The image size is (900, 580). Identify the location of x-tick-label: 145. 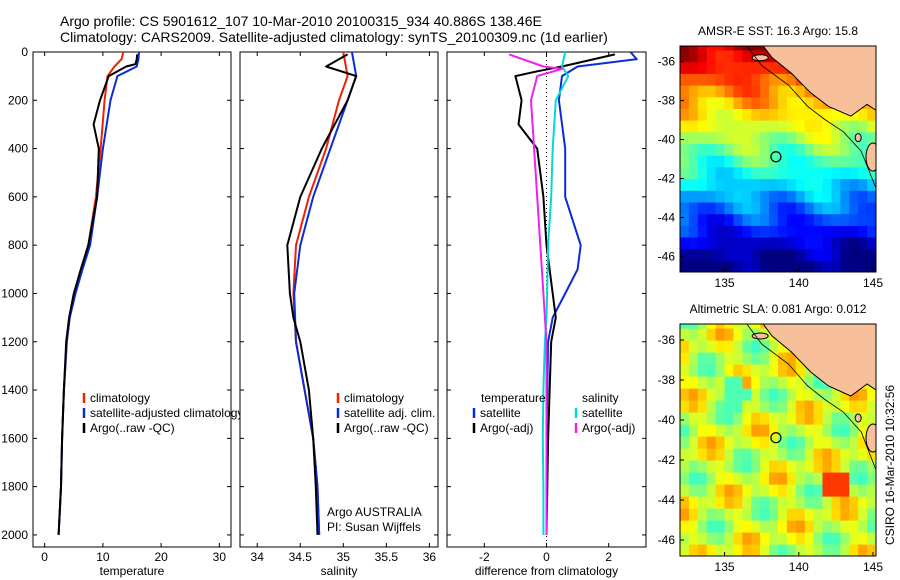
(873, 283).